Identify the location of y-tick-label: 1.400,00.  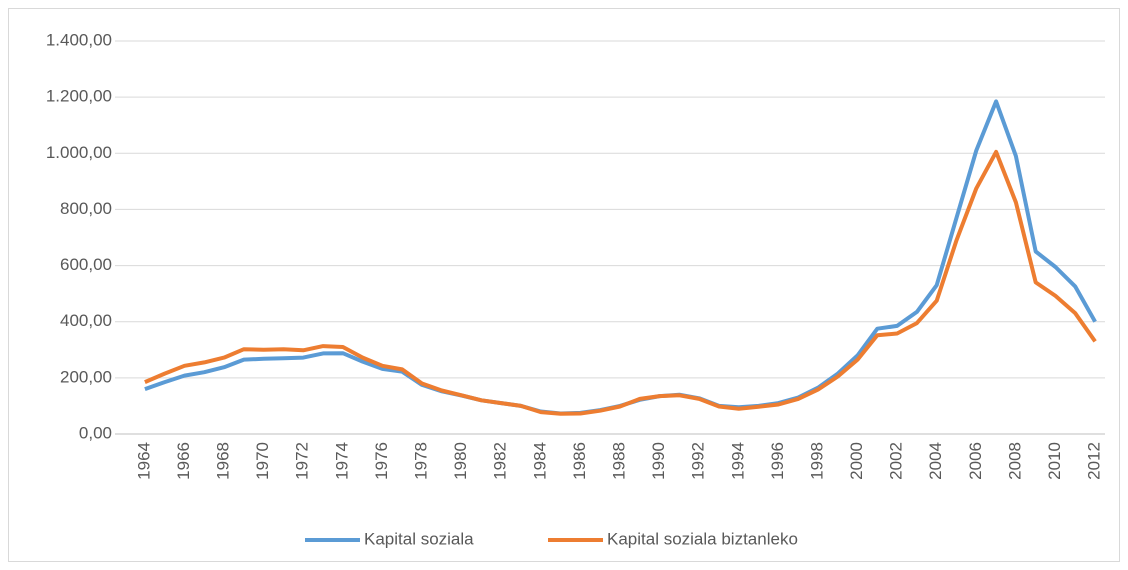
(79, 39).